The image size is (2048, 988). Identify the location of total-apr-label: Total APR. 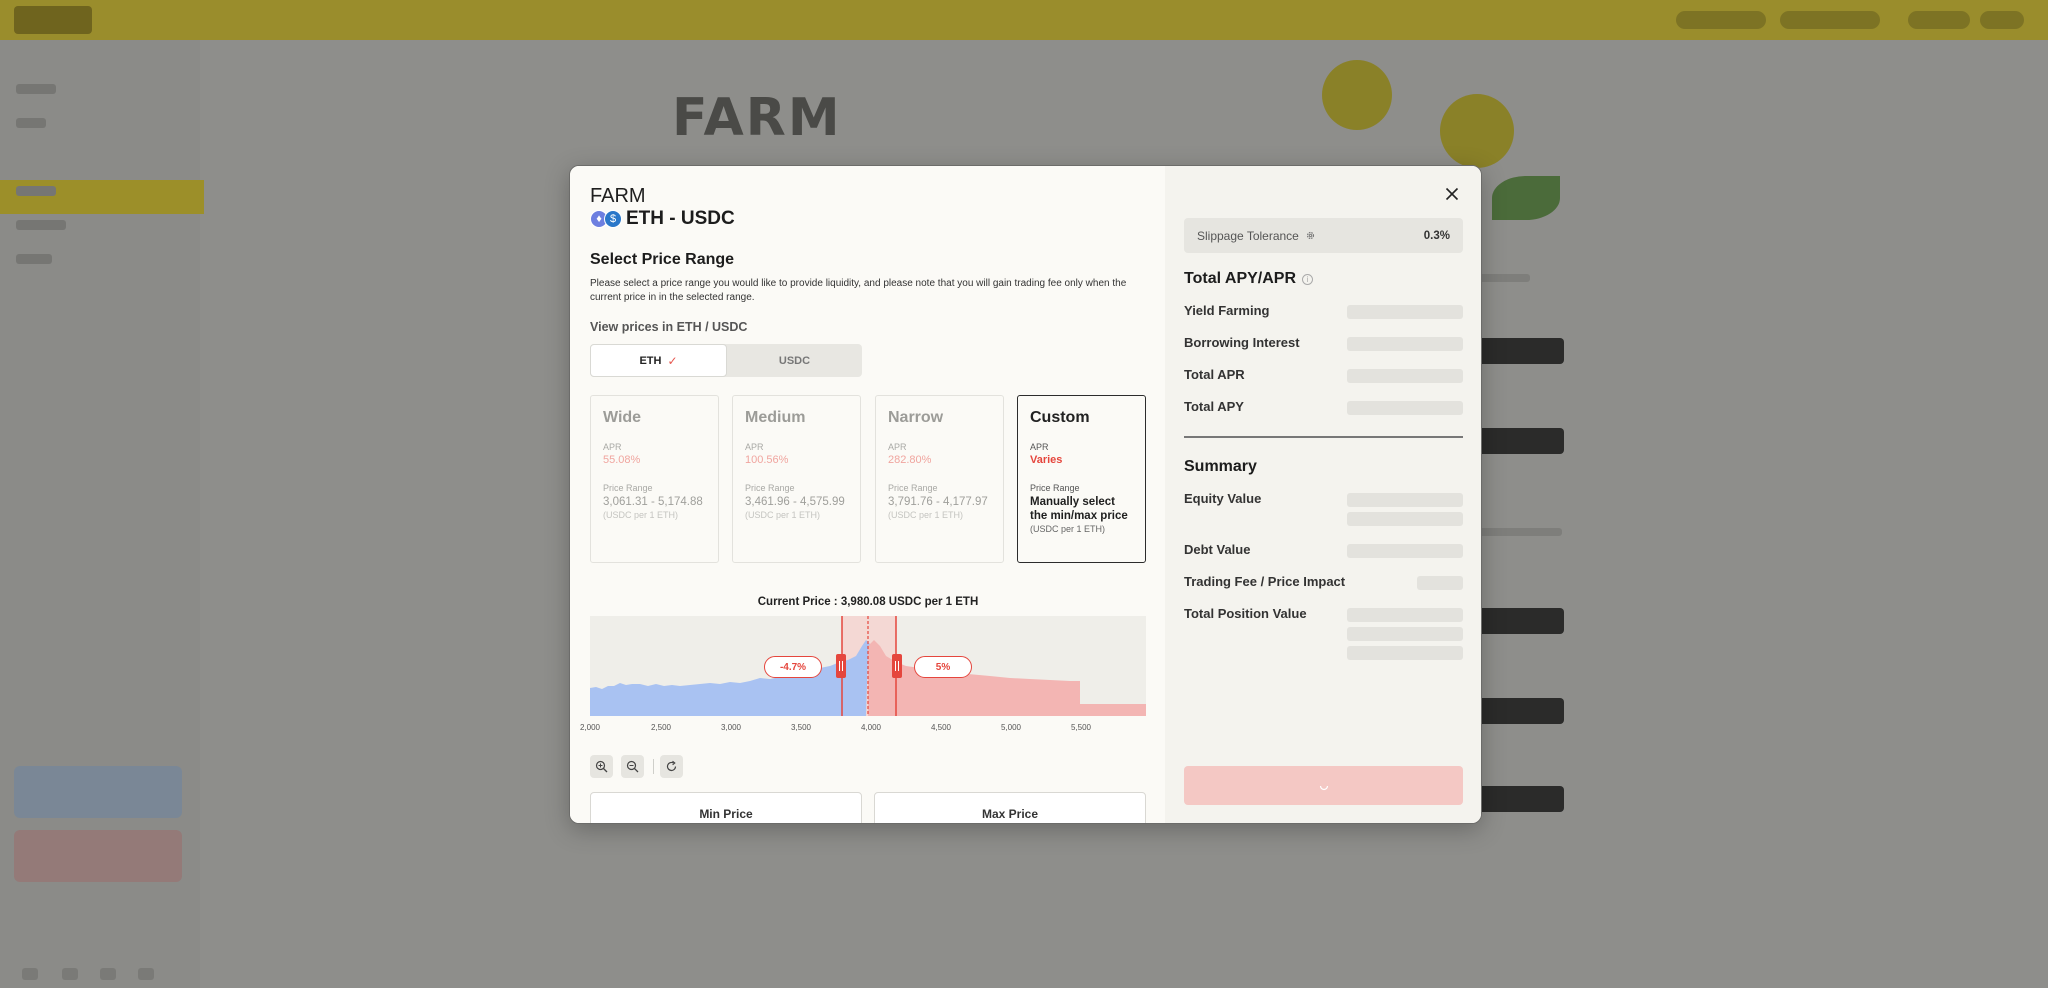
(1214, 374).